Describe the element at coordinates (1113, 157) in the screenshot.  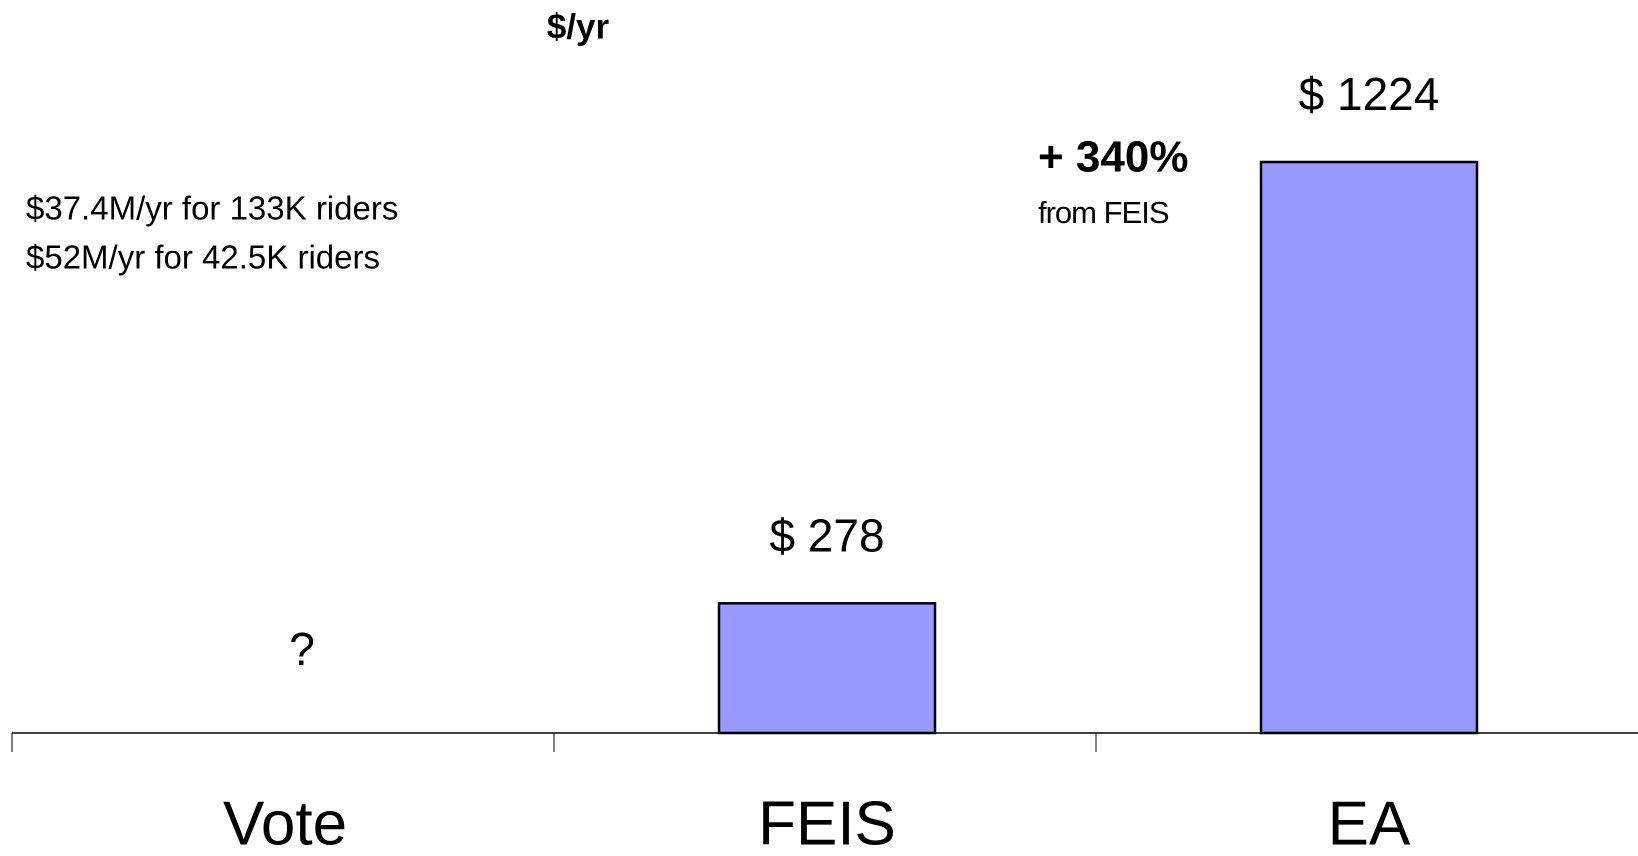
I see `annotation: + 340%` at that location.